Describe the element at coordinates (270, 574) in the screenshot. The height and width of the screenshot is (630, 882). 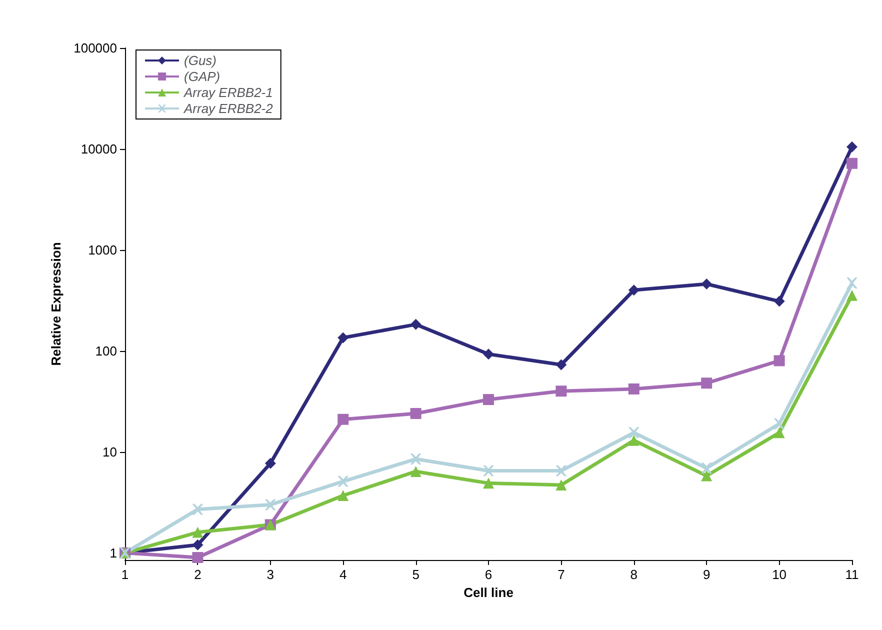
I see `x-tick-label: 3` at that location.